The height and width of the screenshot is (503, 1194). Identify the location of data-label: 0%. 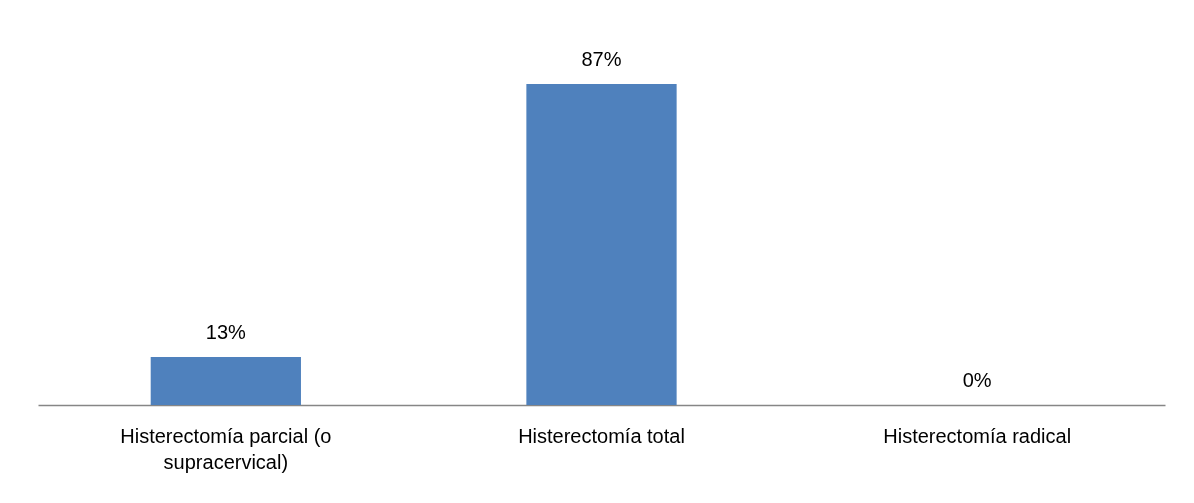
(977, 380).